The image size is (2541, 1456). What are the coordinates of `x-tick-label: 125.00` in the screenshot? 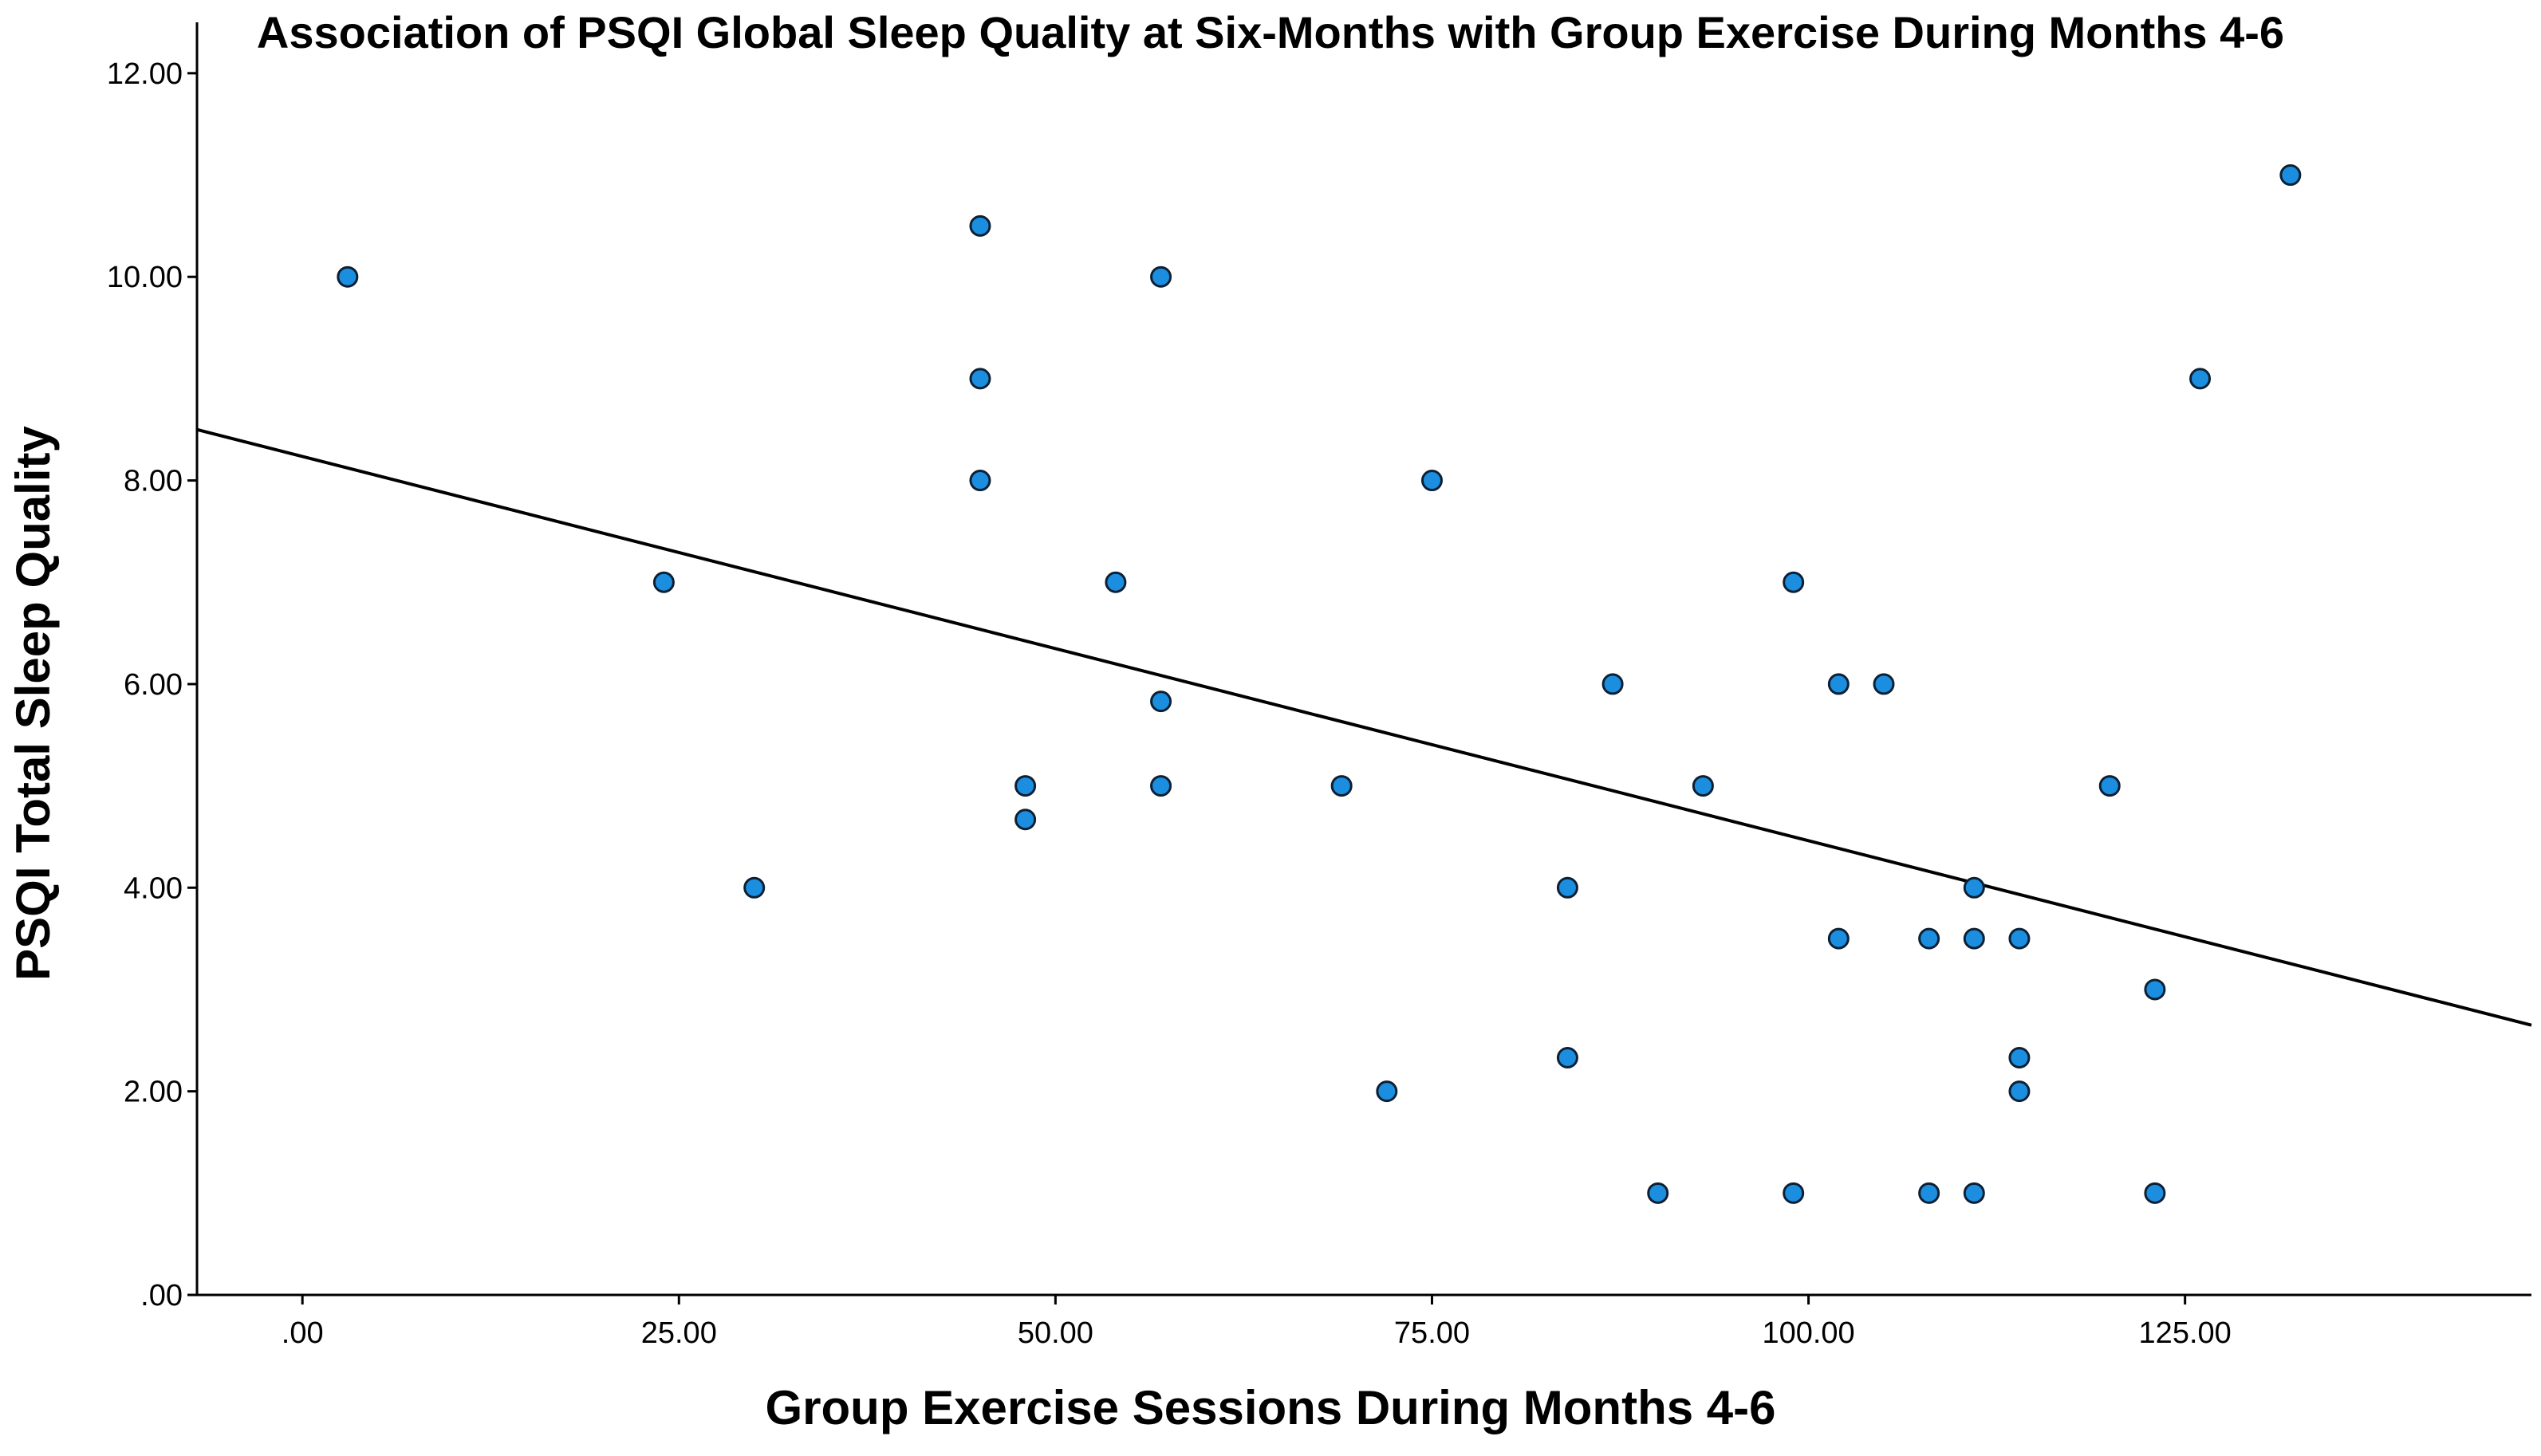 It's located at (2186, 1333).